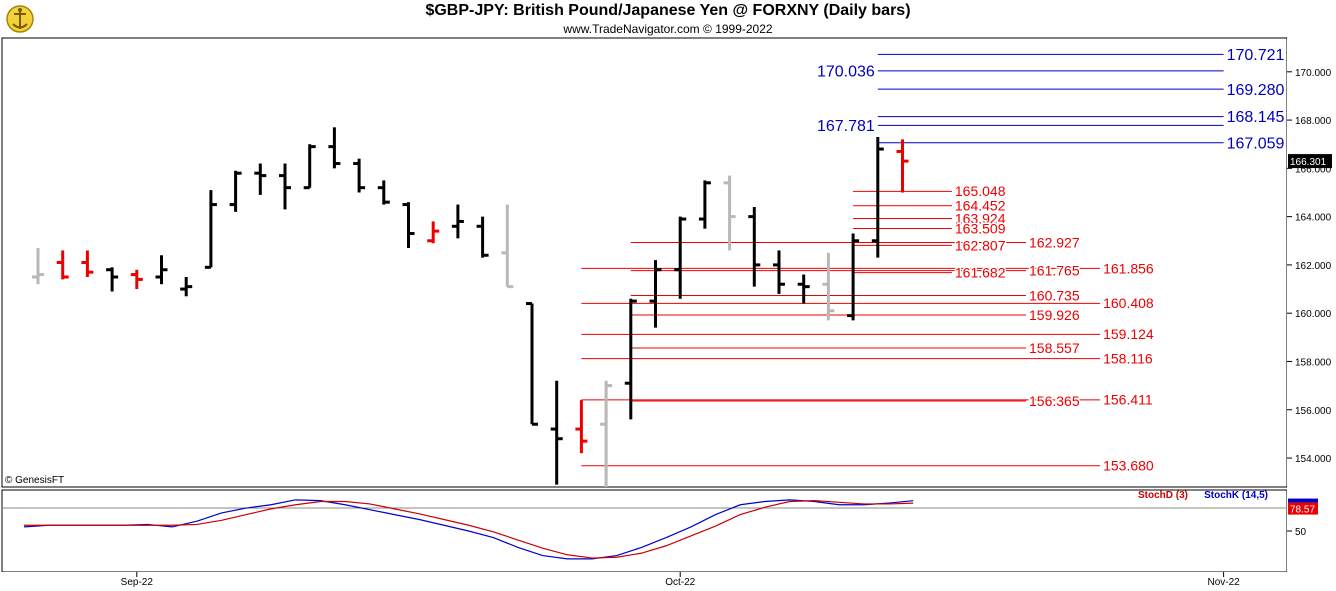  Describe the element at coordinates (680, 582) in the screenshot. I see `x-tick-label: Oct-22` at that location.